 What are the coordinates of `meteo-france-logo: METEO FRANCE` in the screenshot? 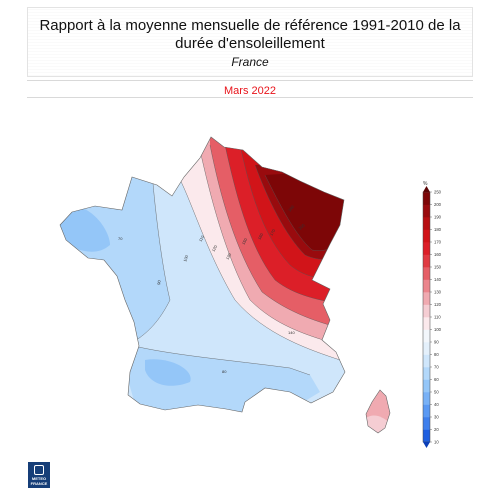 It's located at (39, 475).